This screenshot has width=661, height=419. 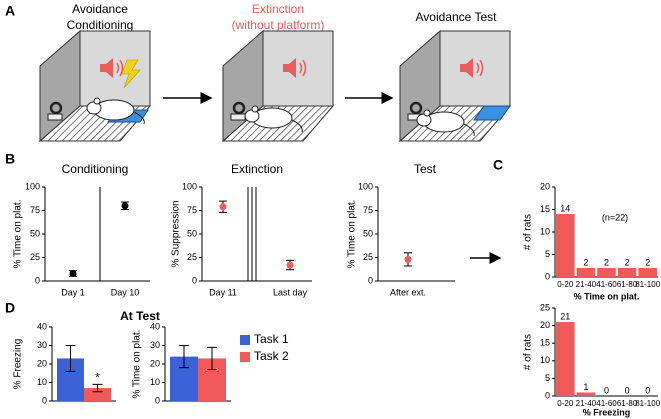 What do you see at coordinates (528, 232) in the screenshot?
I see `y-axis-label: # of rats` at bounding box center [528, 232].